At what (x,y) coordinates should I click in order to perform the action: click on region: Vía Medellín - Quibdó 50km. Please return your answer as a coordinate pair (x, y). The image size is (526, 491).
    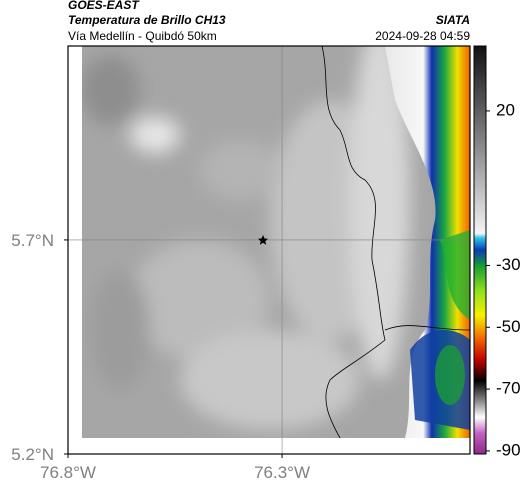
    Looking at the image, I should click on (142, 36).